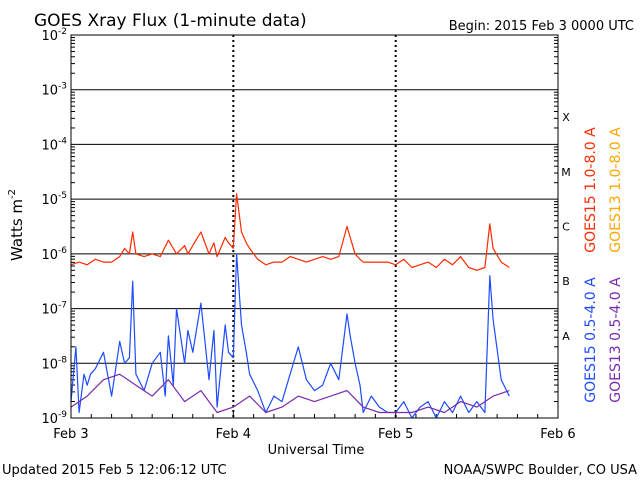 This screenshot has width=640, height=480. I want to click on svg-text: Watts m-2, so click(16, 225).